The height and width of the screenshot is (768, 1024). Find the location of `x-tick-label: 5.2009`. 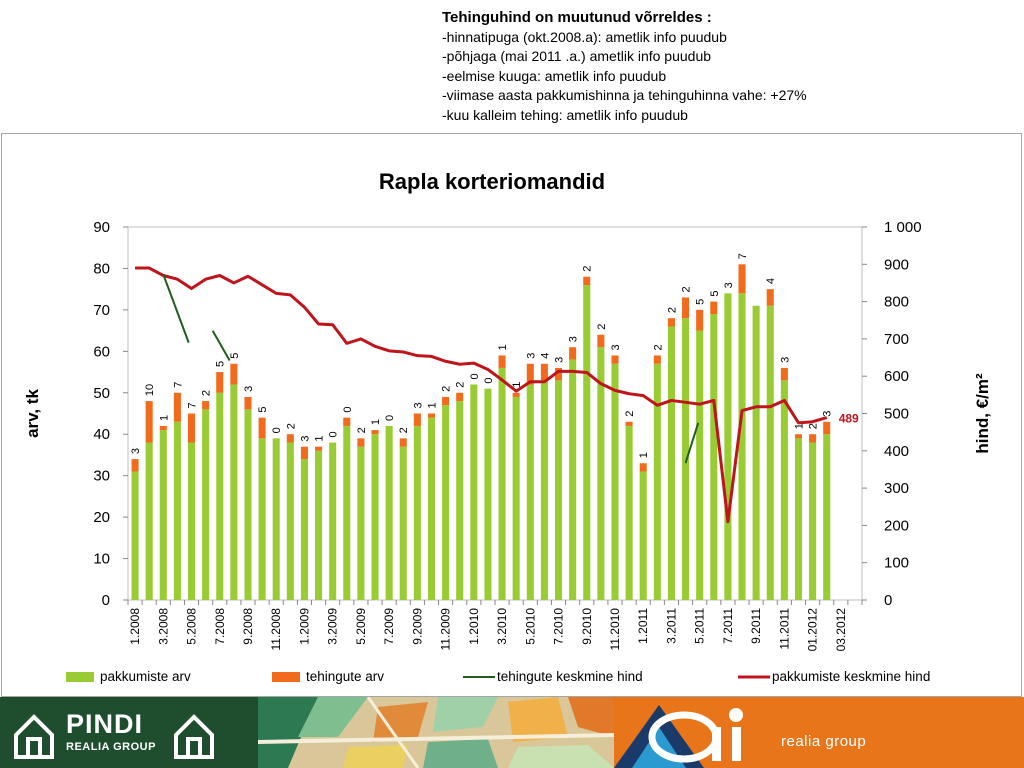

x-tick-label: 5.2009 is located at coordinates (361, 626).